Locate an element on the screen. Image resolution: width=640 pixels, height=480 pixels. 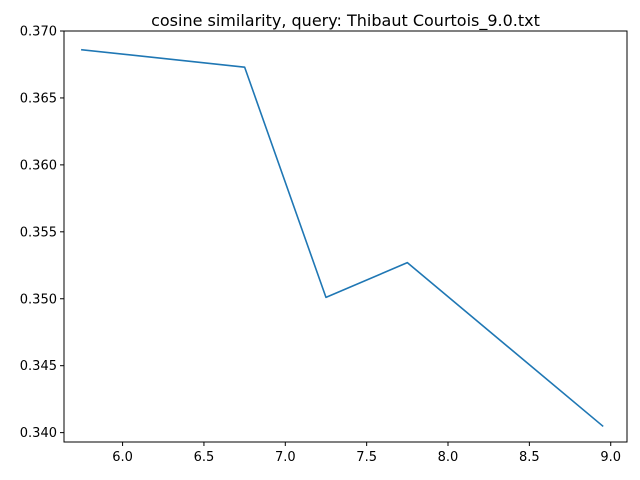
x-tick-label: 7.0 is located at coordinates (285, 457).